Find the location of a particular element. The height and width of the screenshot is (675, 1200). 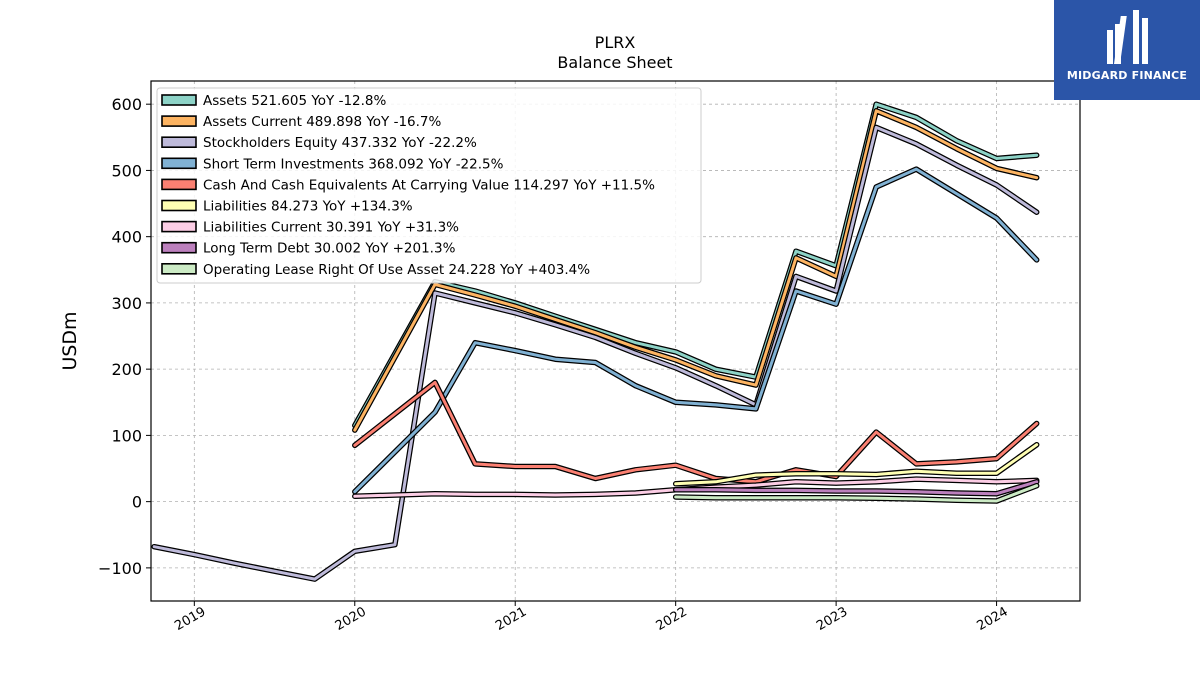

x-tick-label: 2021 is located at coordinates (511, 619).